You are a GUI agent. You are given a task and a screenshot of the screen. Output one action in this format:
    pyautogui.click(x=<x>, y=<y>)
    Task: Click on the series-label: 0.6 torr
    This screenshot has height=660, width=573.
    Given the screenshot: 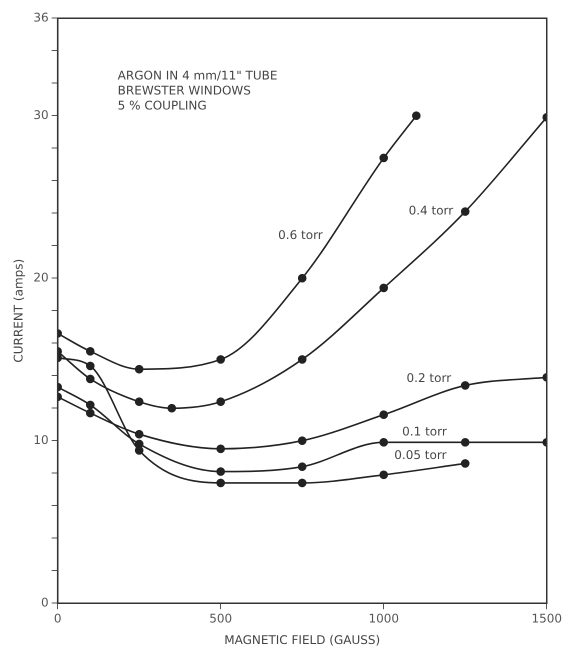 What is the action you would take?
    pyautogui.click(x=300, y=235)
    